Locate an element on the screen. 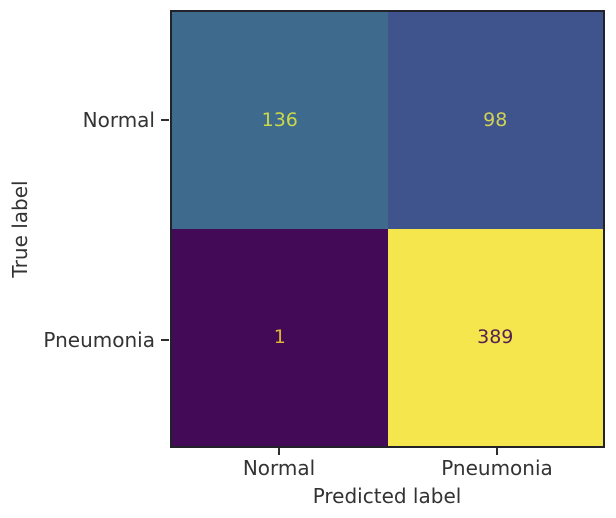 Image resolution: width=616 pixels, height=518 pixels. y-tick-label-pneumonia: Pneumonia is located at coordinates (99, 340).